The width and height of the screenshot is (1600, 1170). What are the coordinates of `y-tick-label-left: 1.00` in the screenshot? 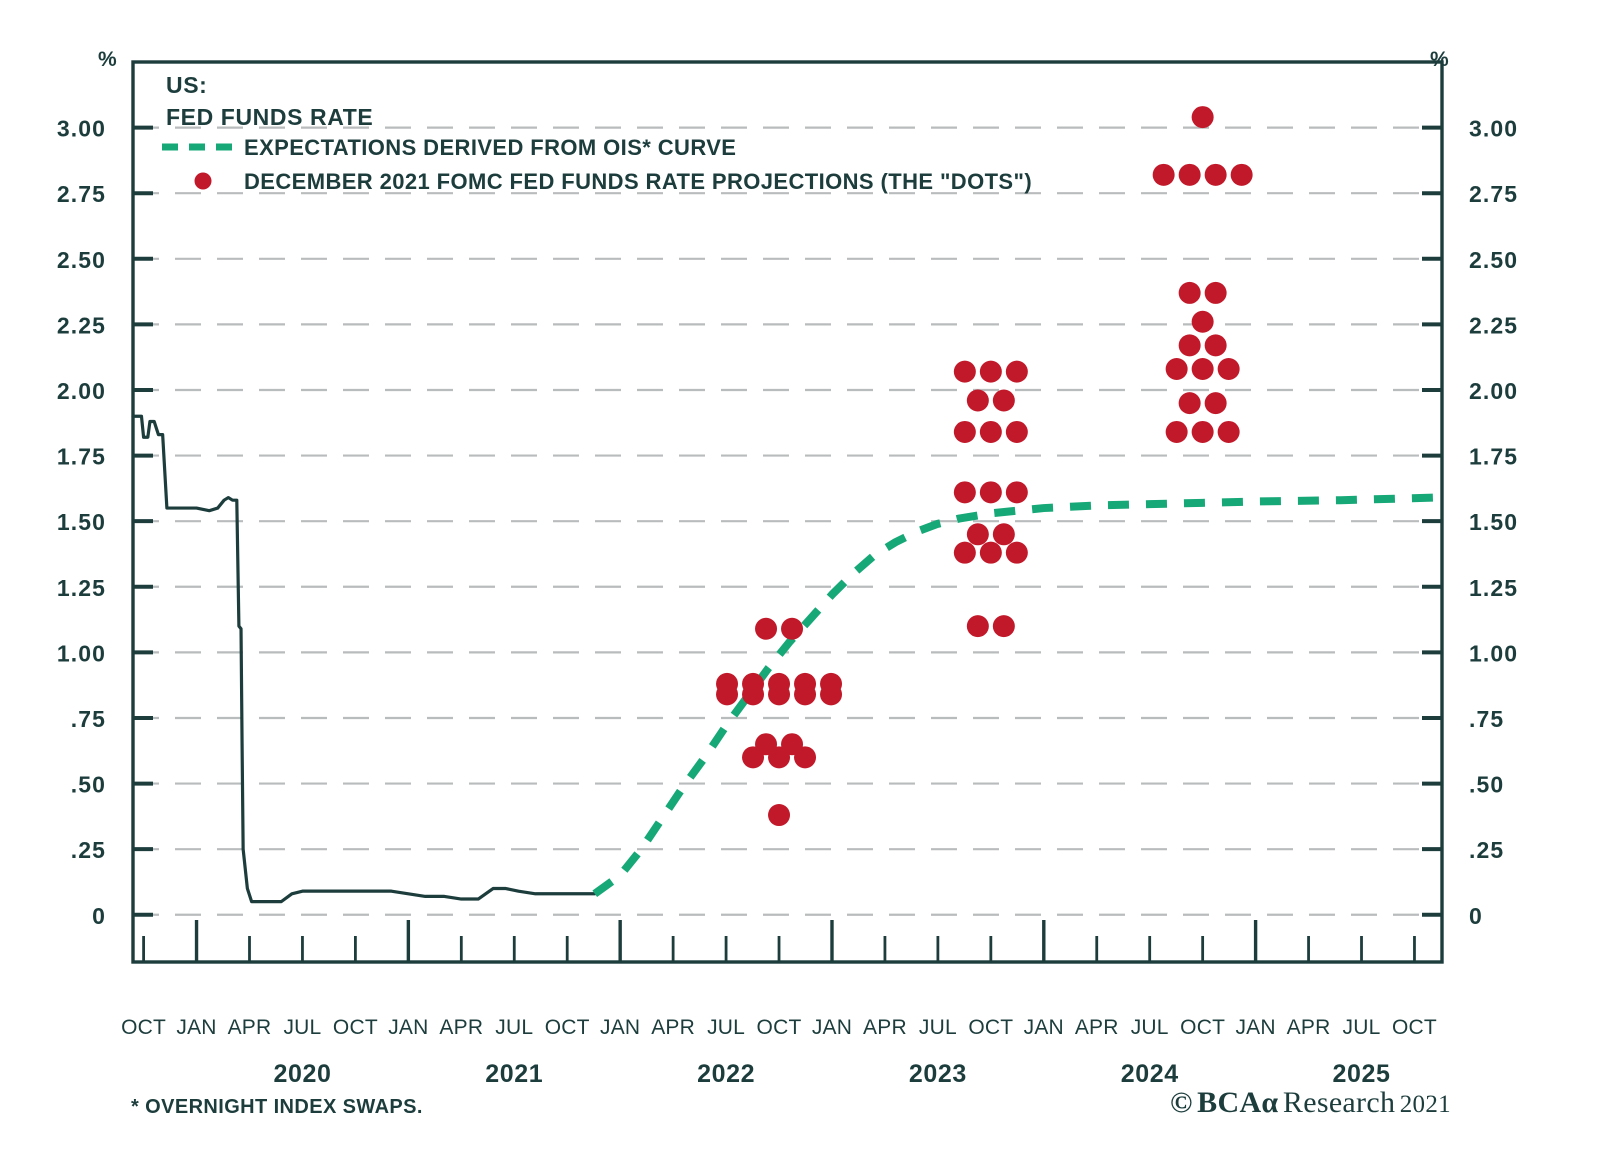 It's located at (81, 653).